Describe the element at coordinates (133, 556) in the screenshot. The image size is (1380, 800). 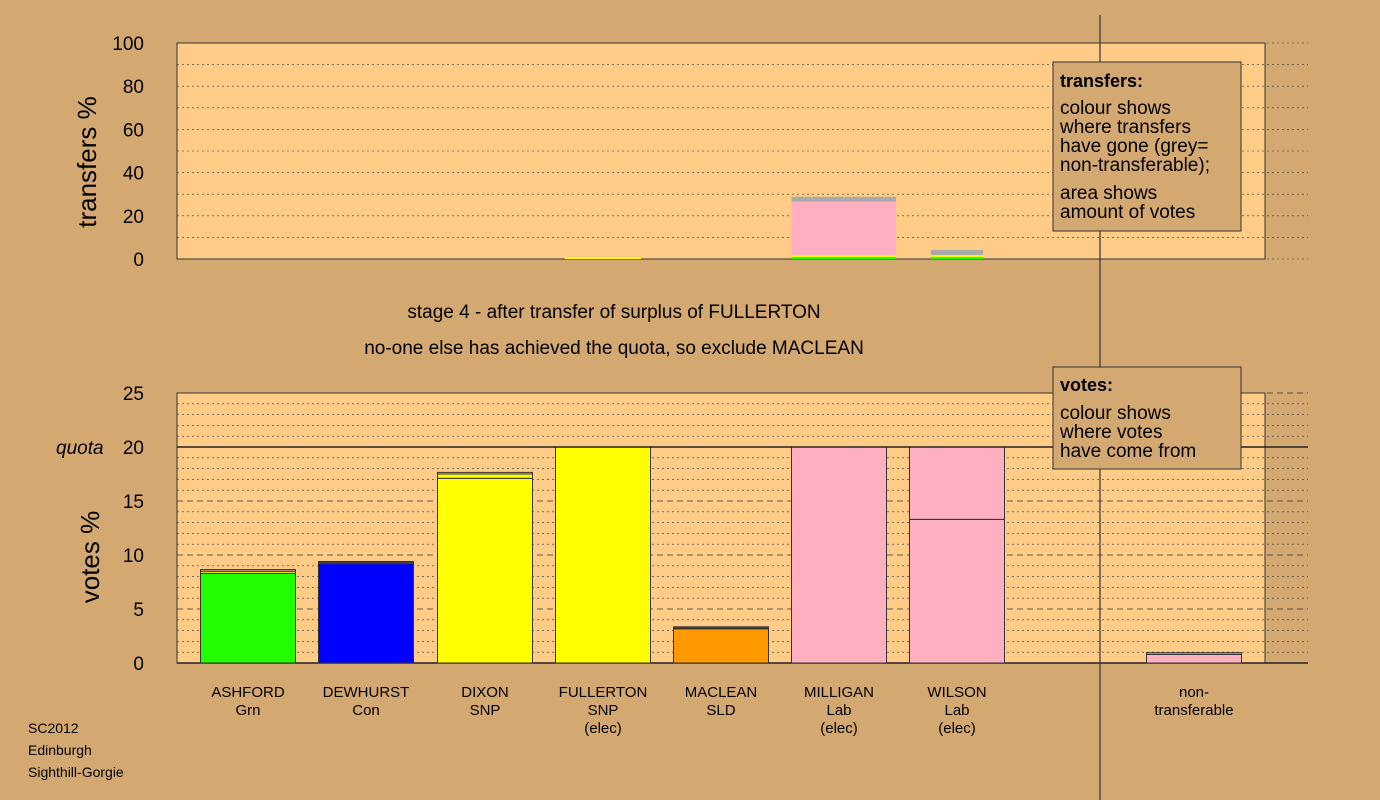
I see `votes-tick-label: 10` at that location.